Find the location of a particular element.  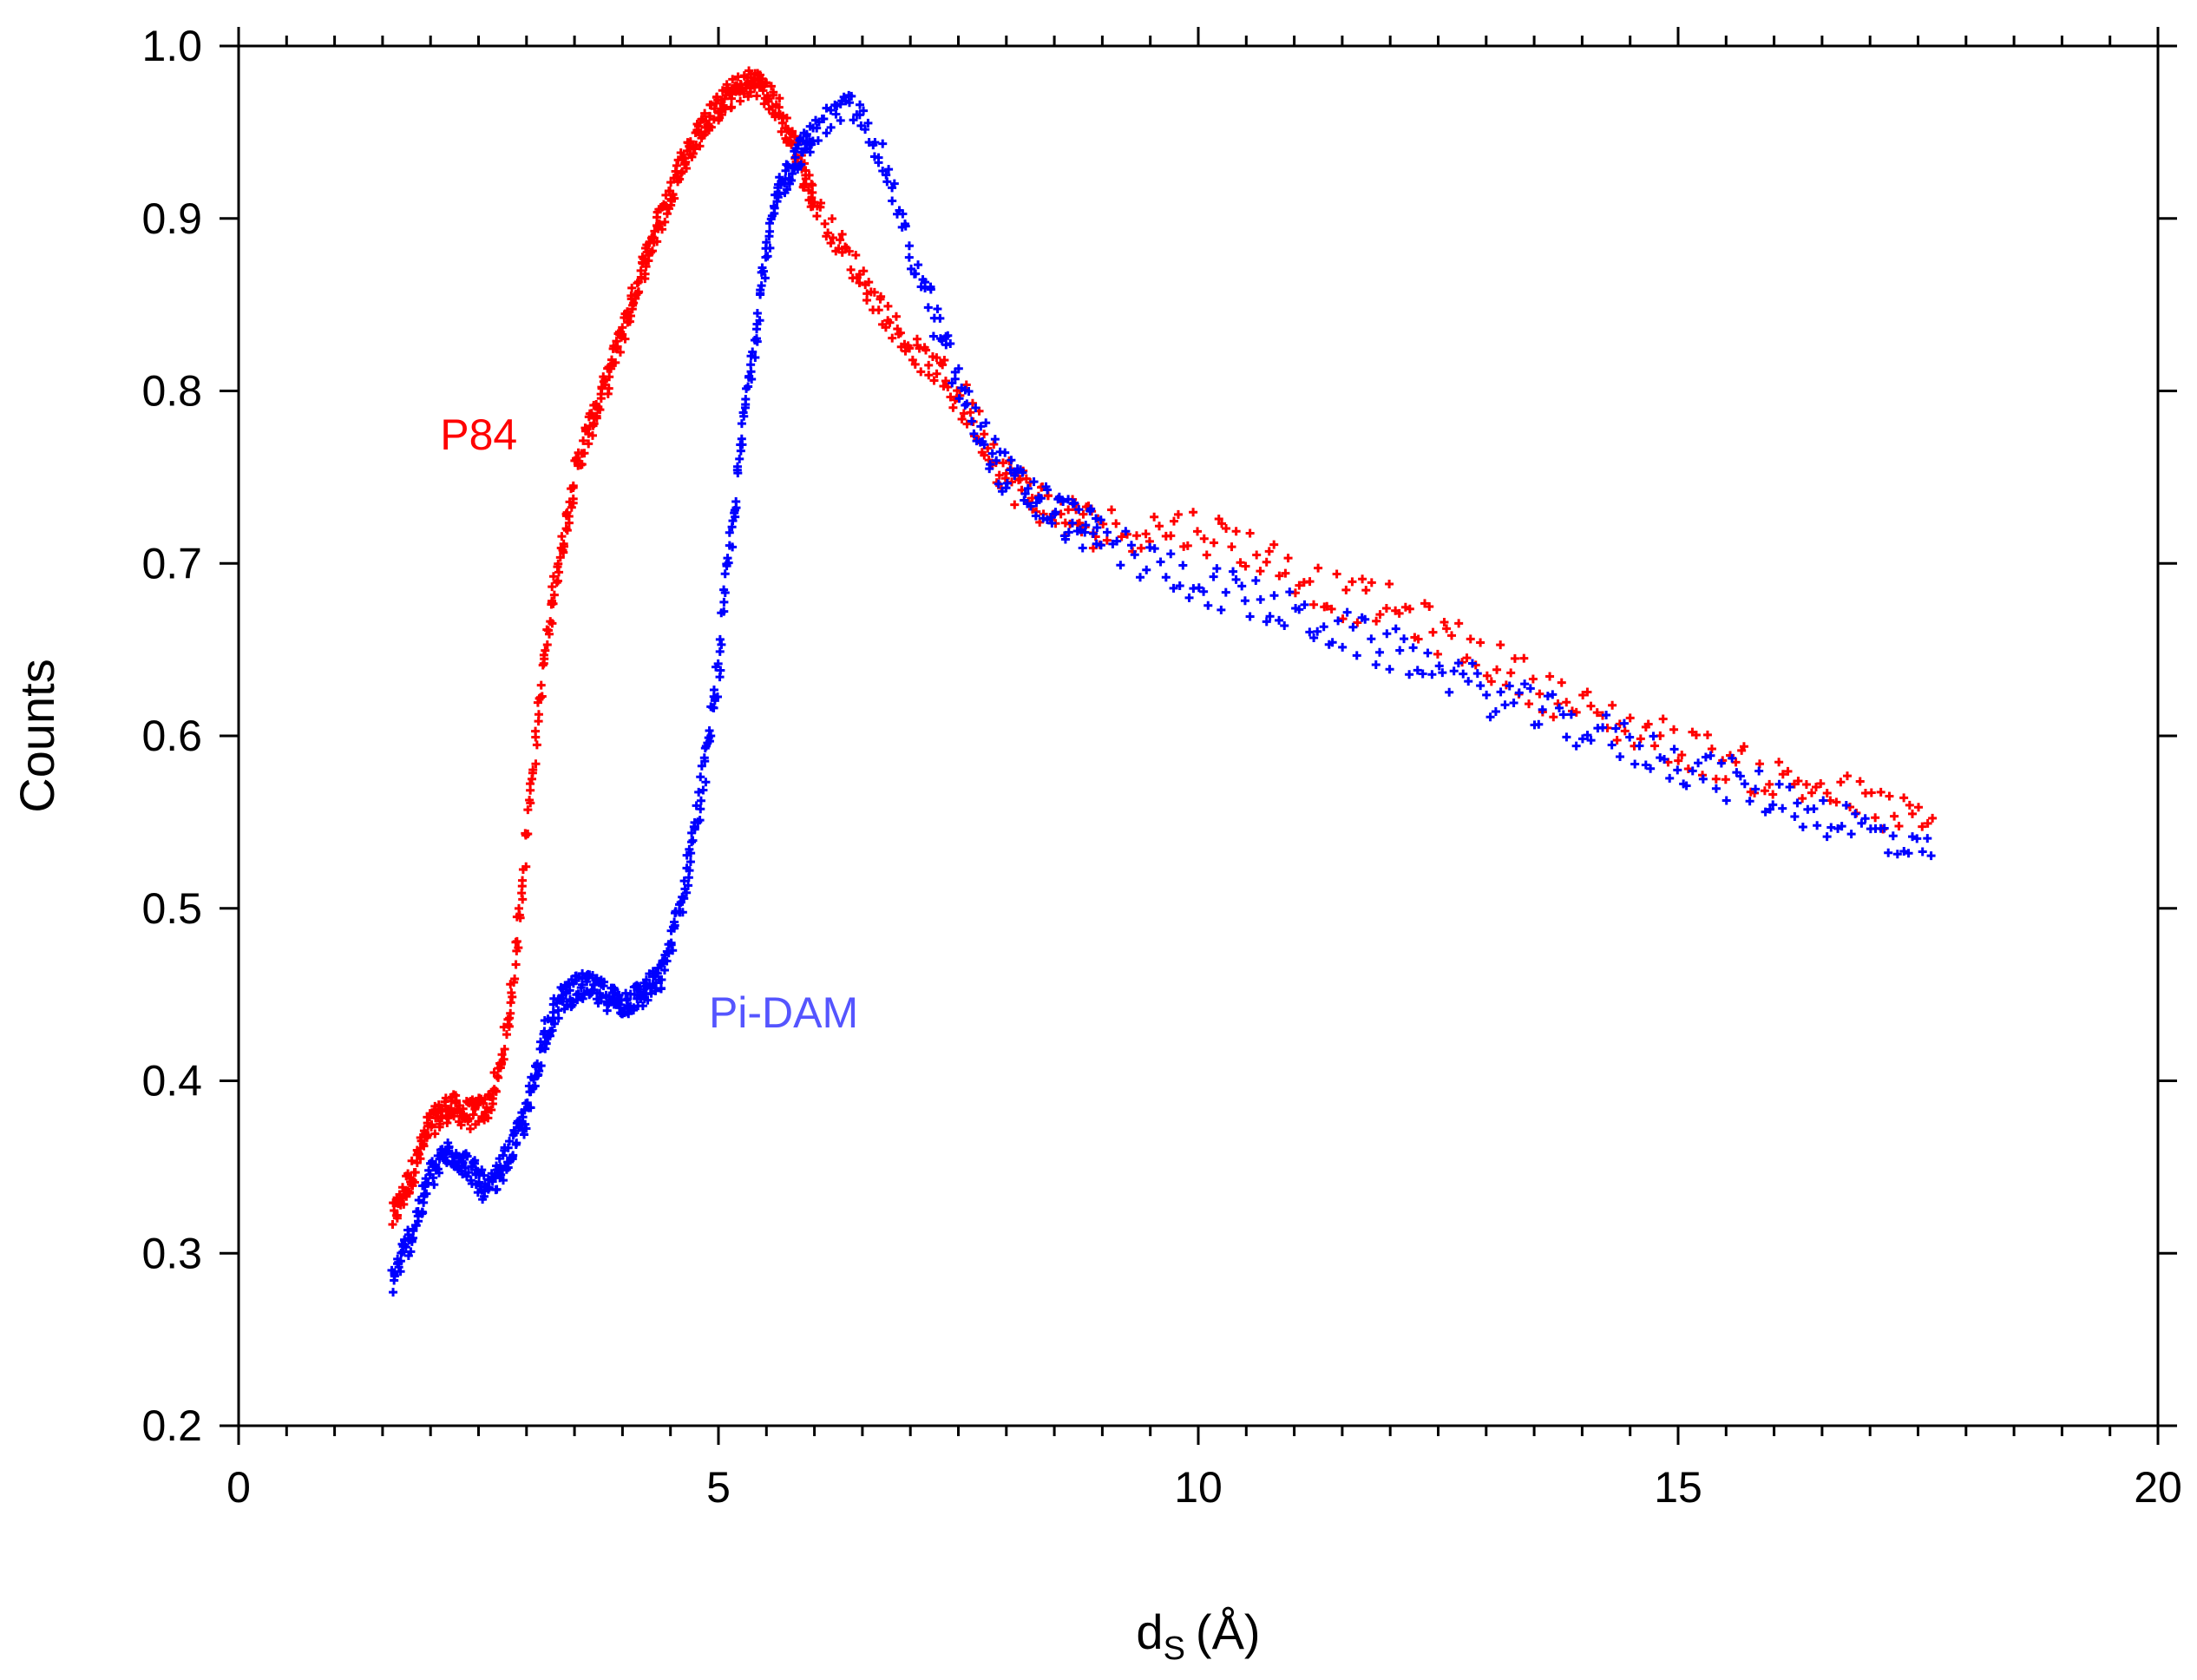

y-tick-label: 0.4 is located at coordinates (171, 1081).